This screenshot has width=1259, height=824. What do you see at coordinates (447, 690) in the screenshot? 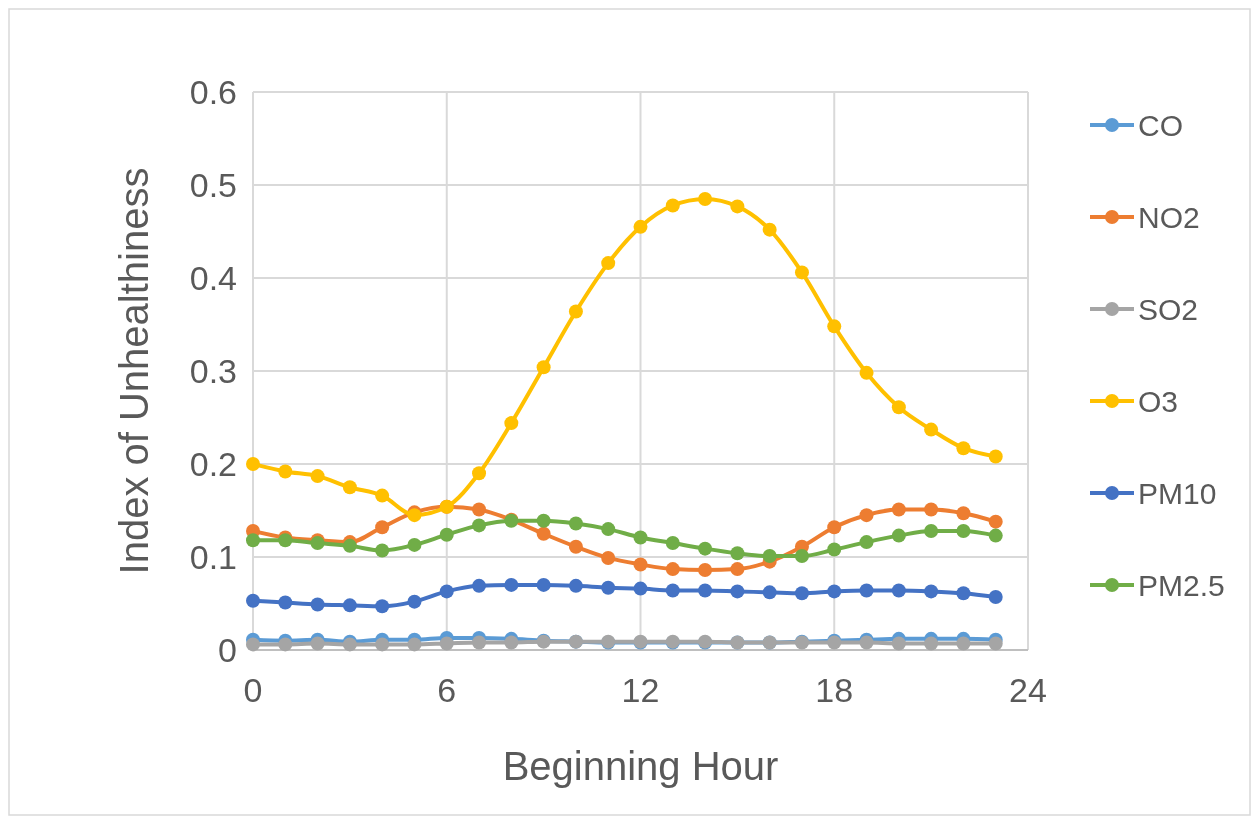
I see `x-tick-label: 6` at bounding box center [447, 690].